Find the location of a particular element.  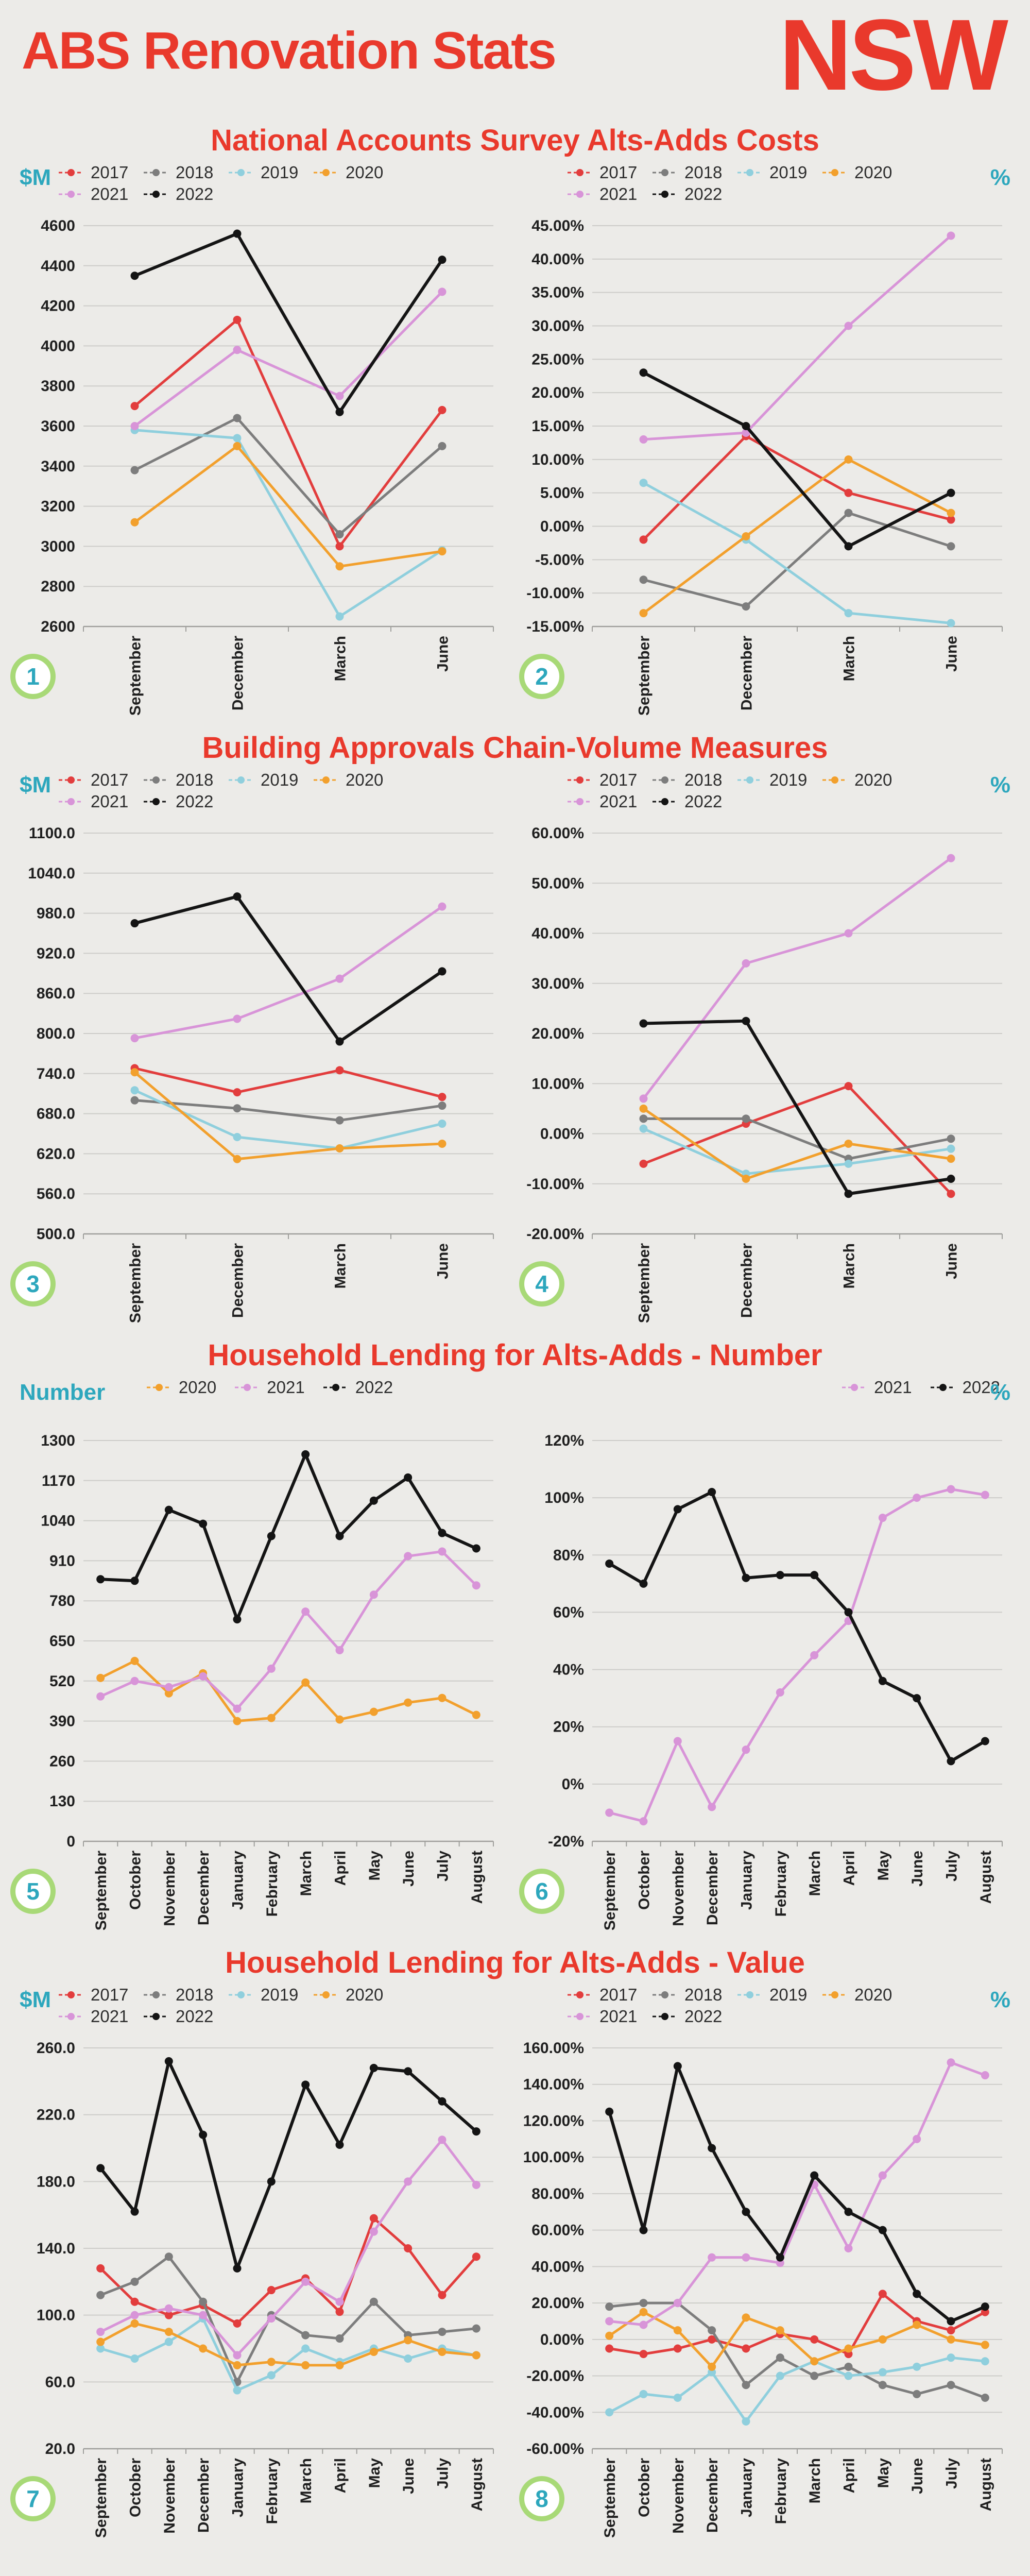

svg-text: 120.00% is located at coordinates (553, 2120).